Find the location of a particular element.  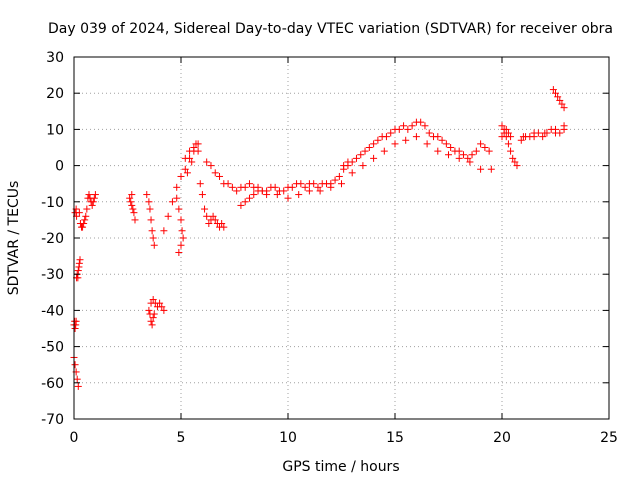

y-axis-label: SDTVAR / TECUs is located at coordinates (14, 238).